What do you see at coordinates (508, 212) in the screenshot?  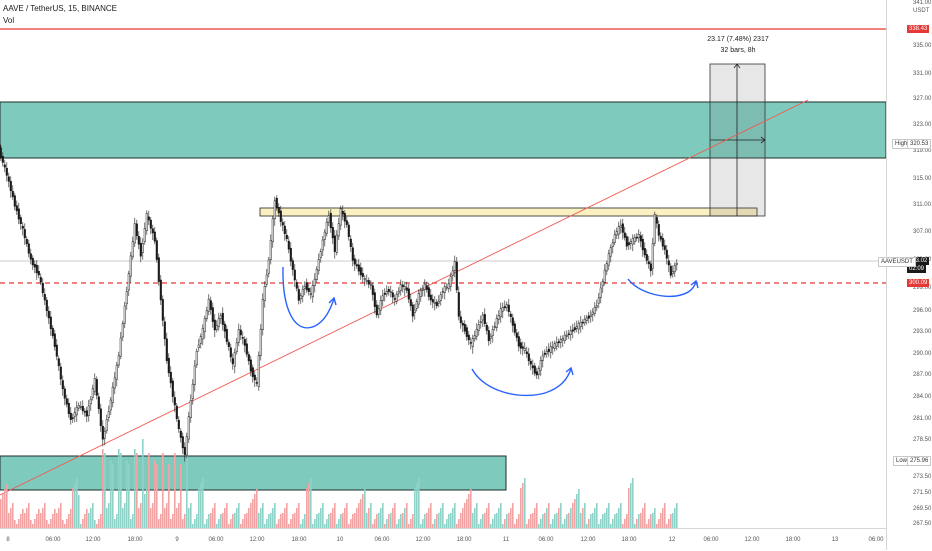 I see `resistance-band` at bounding box center [508, 212].